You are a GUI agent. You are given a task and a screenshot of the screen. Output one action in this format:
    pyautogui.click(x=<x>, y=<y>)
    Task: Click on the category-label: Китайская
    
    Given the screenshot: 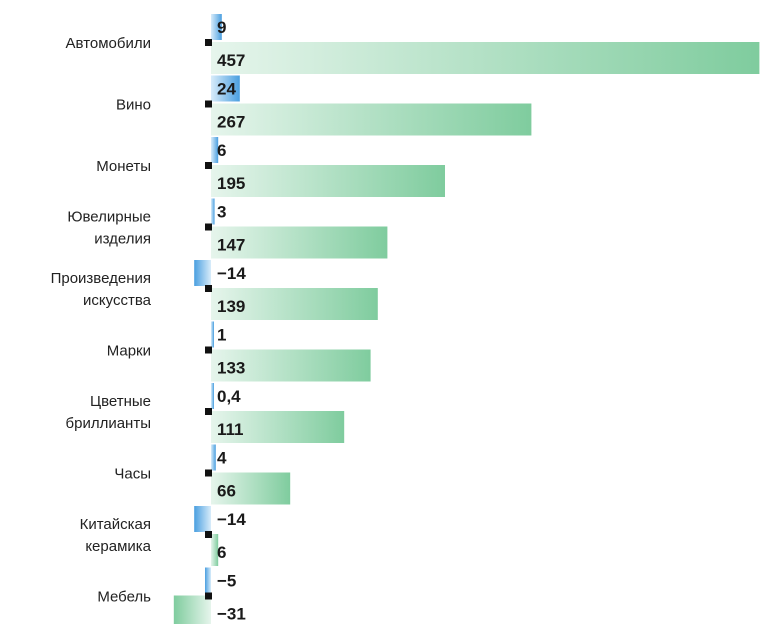 What is the action you would take?
    pyautogui.click(x=115, y=524)
    